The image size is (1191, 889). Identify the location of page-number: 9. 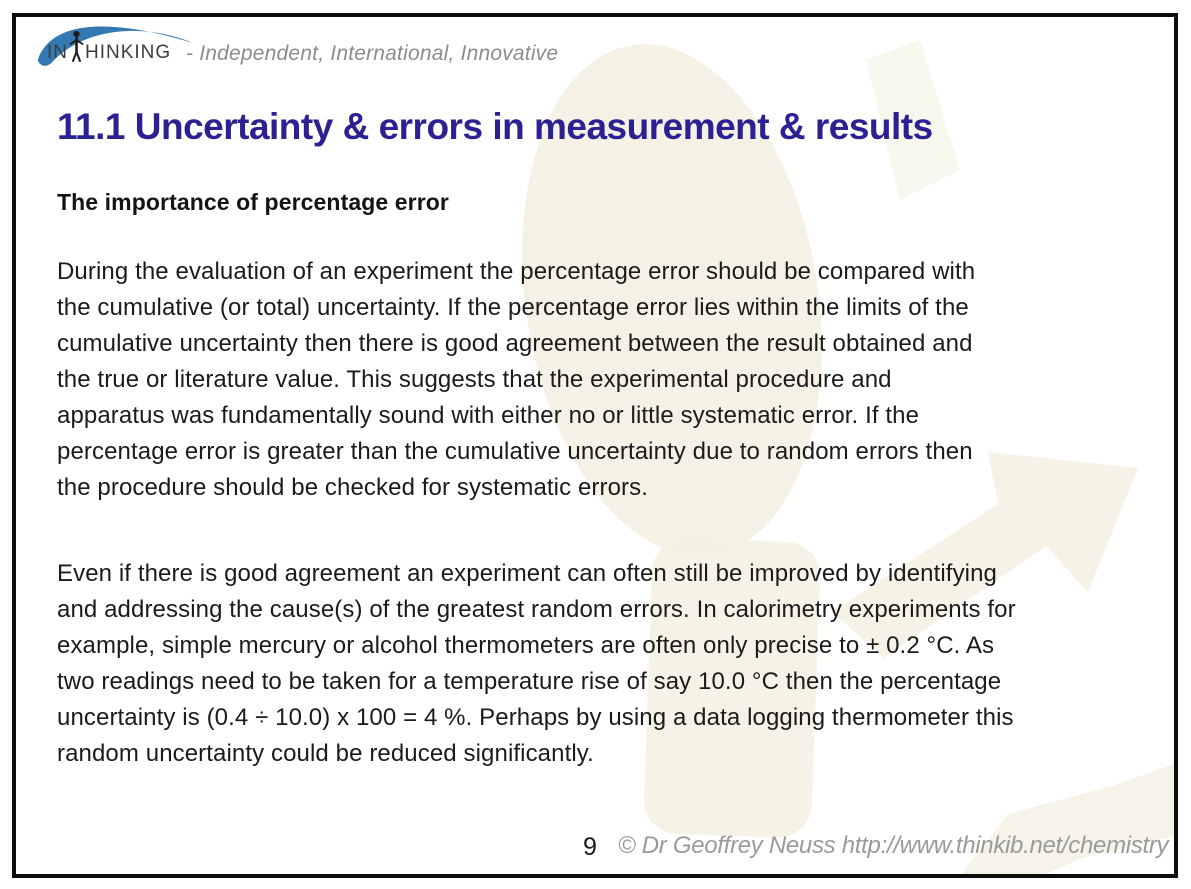
(590, 847).